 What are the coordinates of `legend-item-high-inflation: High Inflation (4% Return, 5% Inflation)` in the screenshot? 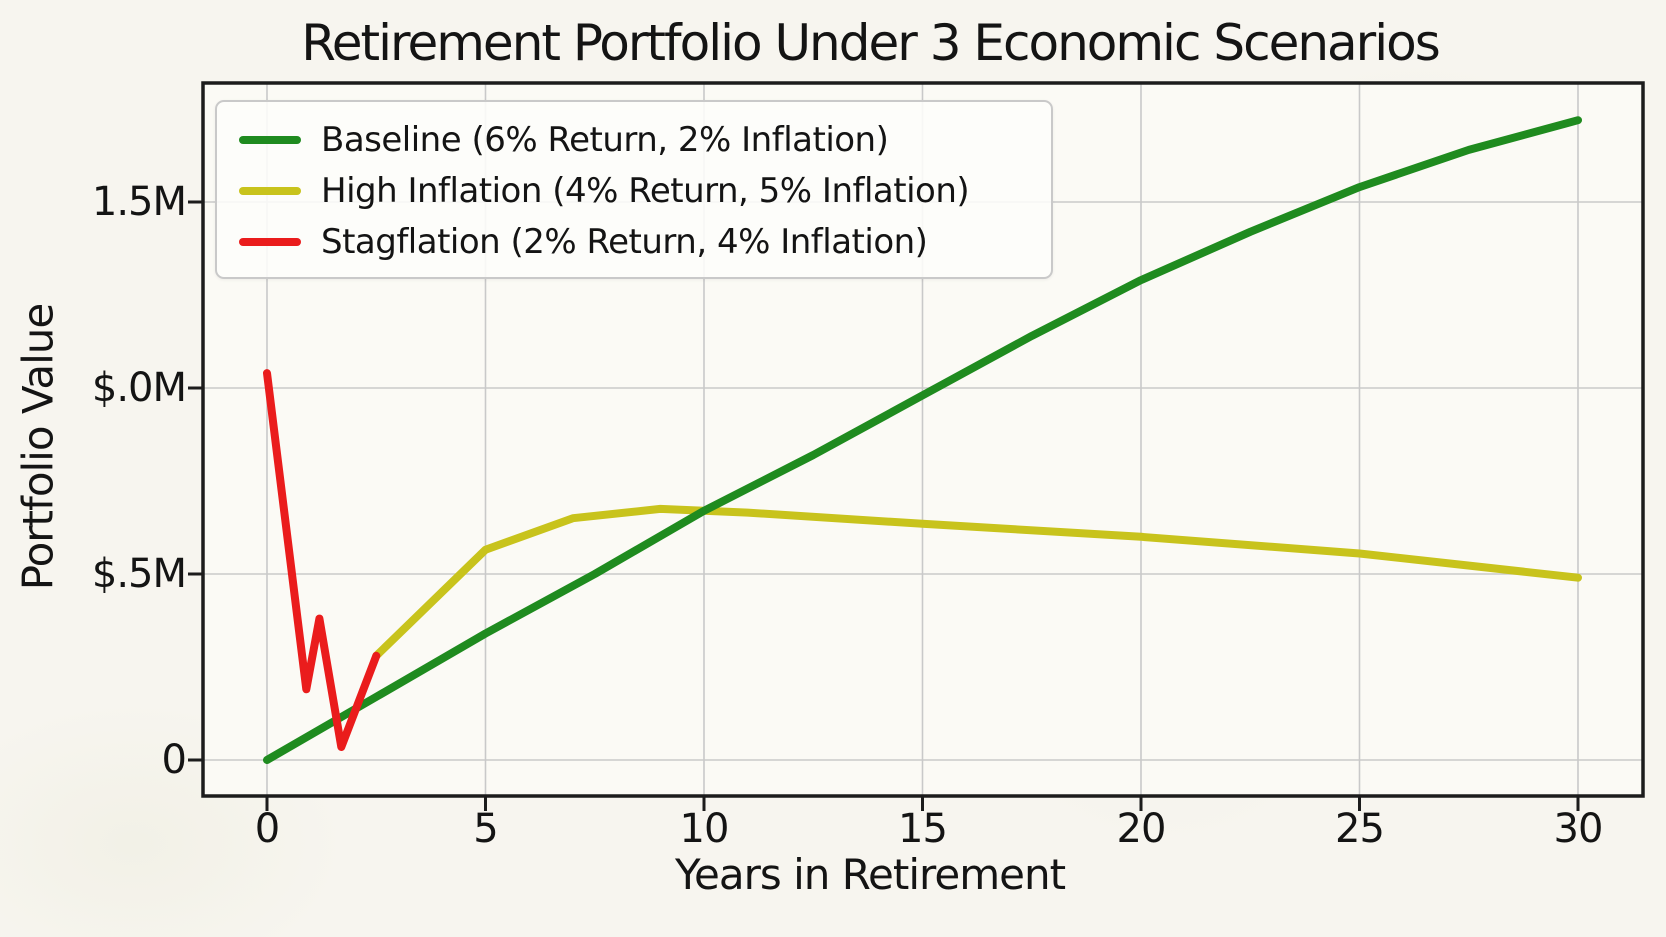 It's located at (634, 190).